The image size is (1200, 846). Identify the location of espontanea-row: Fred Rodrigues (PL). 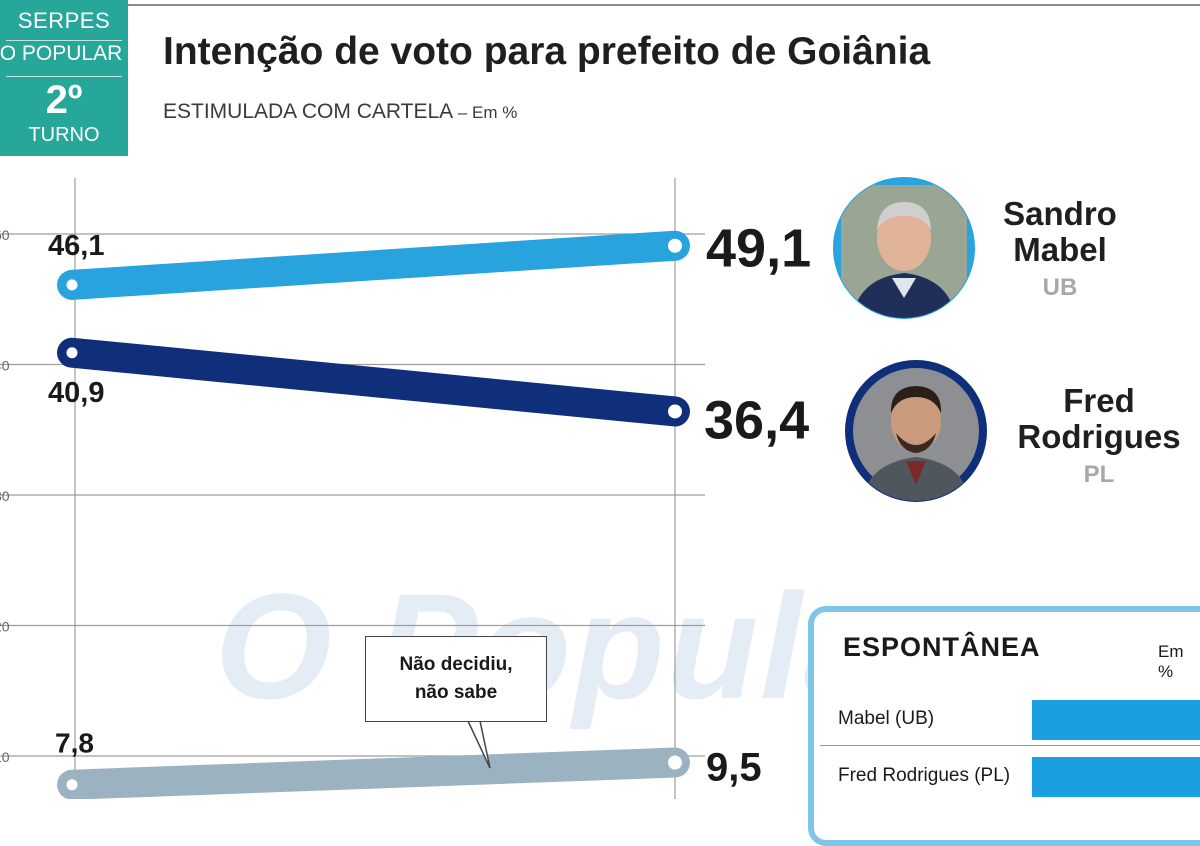
(1010, 777).